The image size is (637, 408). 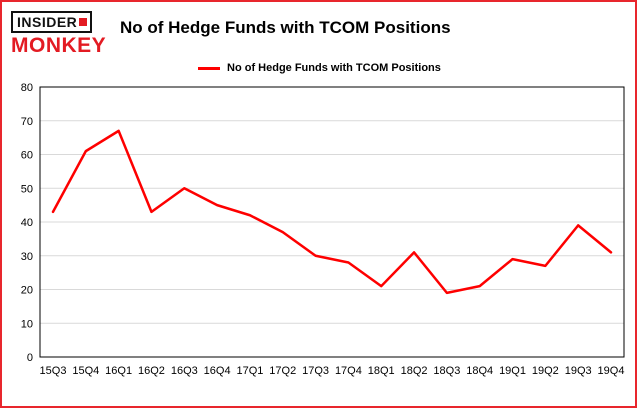 What do you see at coordinates (578, 371) in the screenshot?
I see `x-axis-tick-label: 19Q3` at bounding box center [578, 371].